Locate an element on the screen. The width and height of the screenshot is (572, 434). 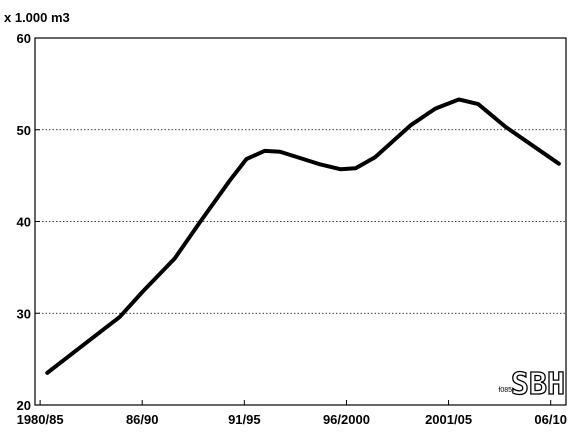
x-tick-label: 91/95 is located at coordinates (244, 419).